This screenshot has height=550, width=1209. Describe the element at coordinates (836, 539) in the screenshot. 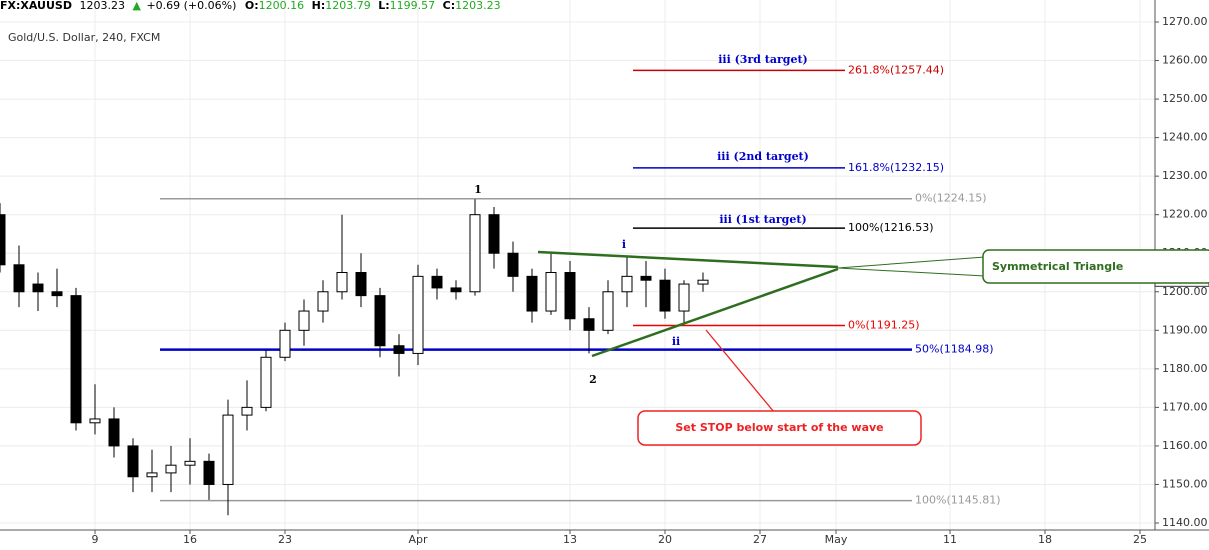

I see `x-tick-label: May` at that location.